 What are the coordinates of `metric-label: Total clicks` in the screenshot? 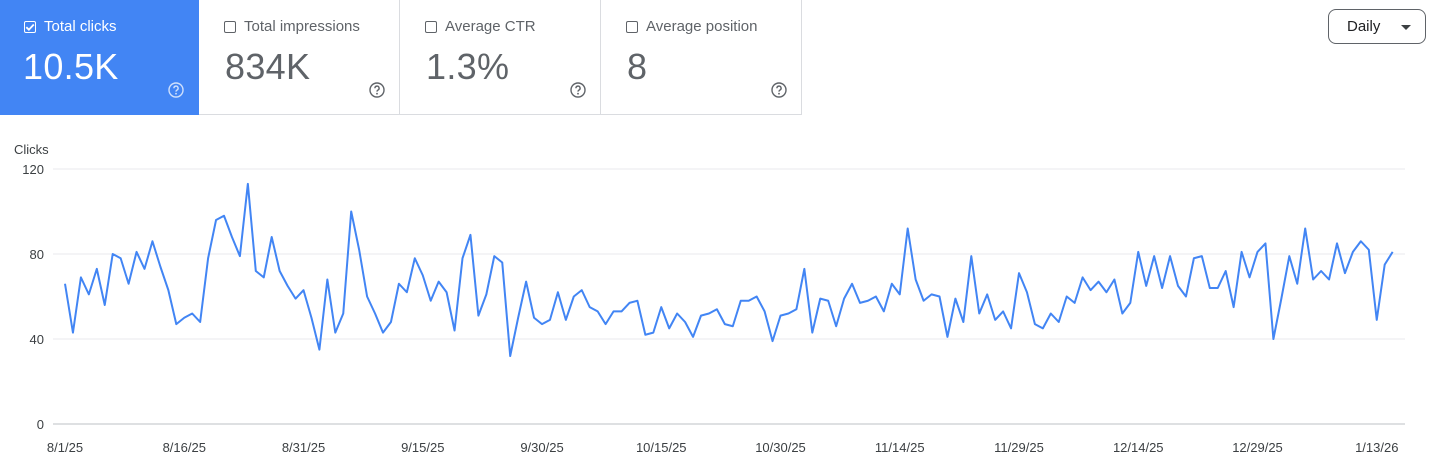 It's located at (80, 26).